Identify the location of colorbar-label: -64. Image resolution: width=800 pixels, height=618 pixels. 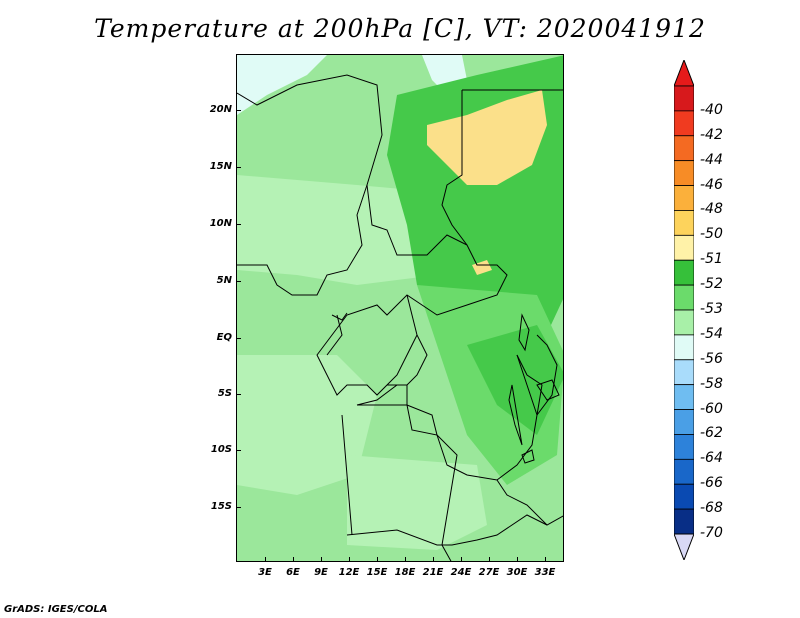
(711, 458).